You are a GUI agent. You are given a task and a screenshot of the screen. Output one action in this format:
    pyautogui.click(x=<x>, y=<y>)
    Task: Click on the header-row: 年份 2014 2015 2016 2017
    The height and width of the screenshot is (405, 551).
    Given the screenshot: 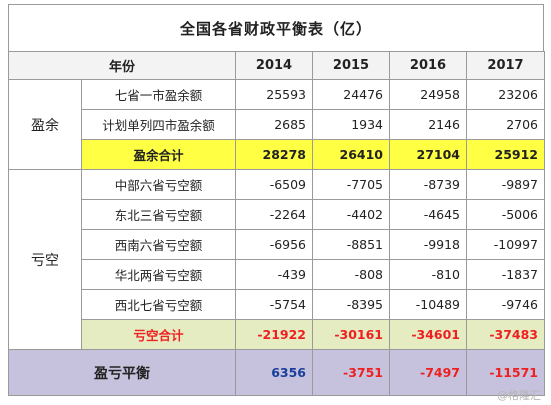 What is the action you would take?
    pyautogui.click(x=276, y=65)
    